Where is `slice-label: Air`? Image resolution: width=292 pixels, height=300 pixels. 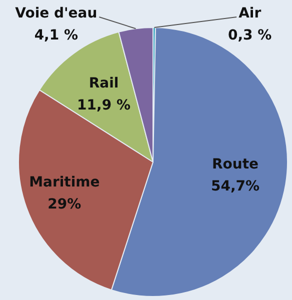 slice-label: Air is located at coordinates (250, 14).